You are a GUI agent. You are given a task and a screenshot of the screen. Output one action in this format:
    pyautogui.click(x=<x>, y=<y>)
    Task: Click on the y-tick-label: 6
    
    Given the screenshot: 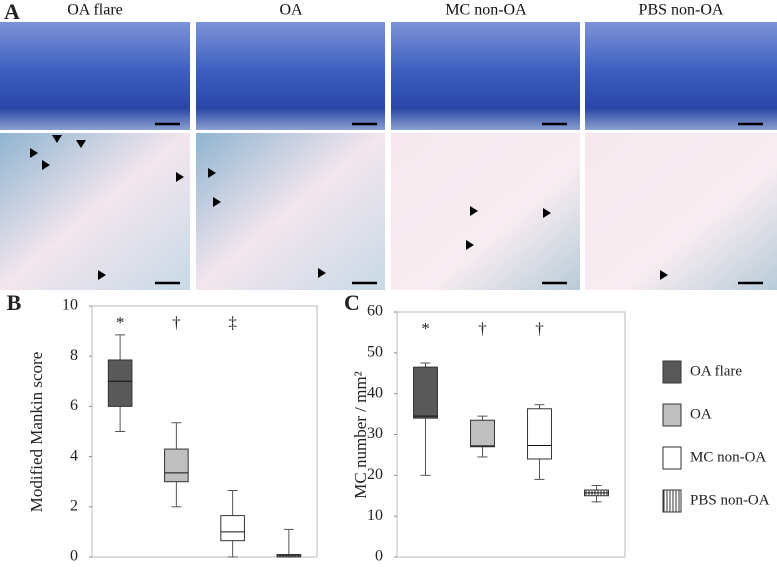 What is the action you would take?
    pyautogui.click(x=74, y=405)
    